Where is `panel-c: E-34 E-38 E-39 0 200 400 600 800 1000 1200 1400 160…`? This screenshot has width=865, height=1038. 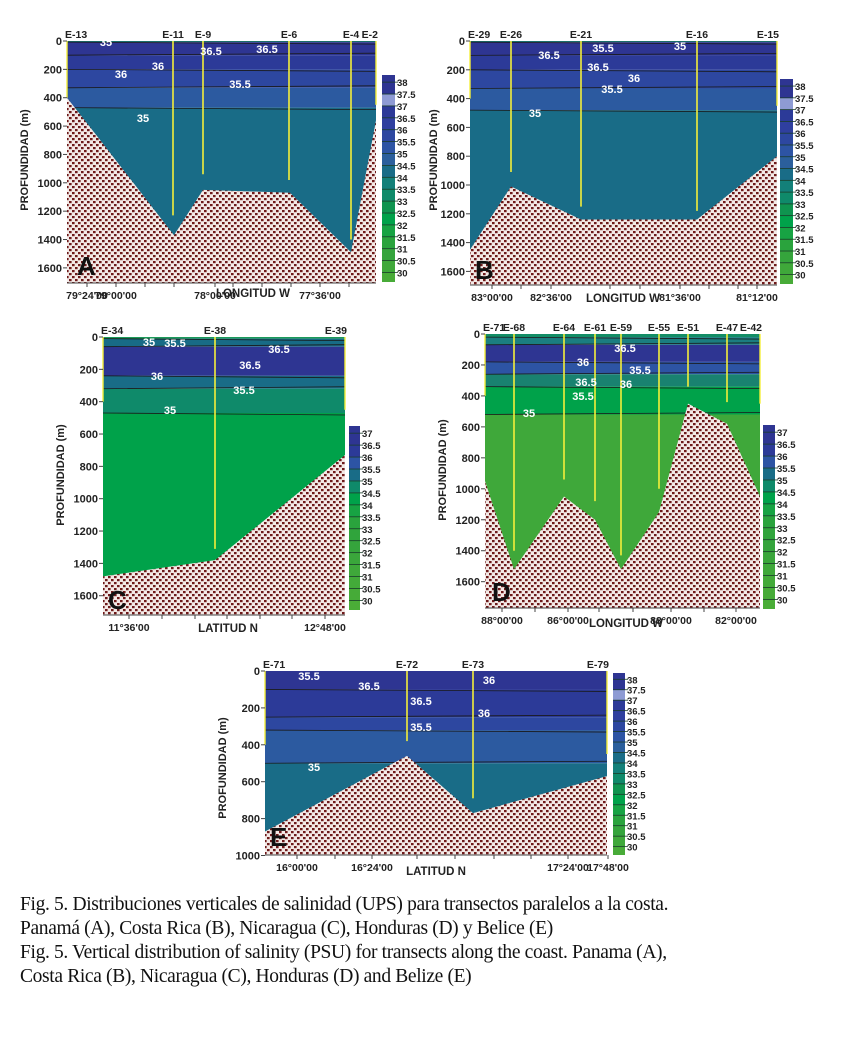 panel-c: E-34 E-38 E-39 0 200 400 600 800 1000 1200 1400 160… is located at coordinates (218, 480).